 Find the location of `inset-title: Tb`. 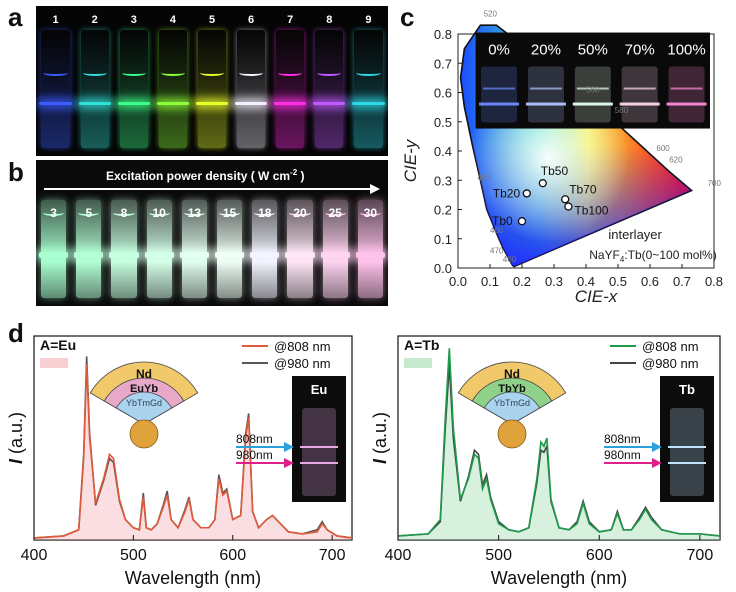

inset-title: Tb is located at coordinates (687, 389).